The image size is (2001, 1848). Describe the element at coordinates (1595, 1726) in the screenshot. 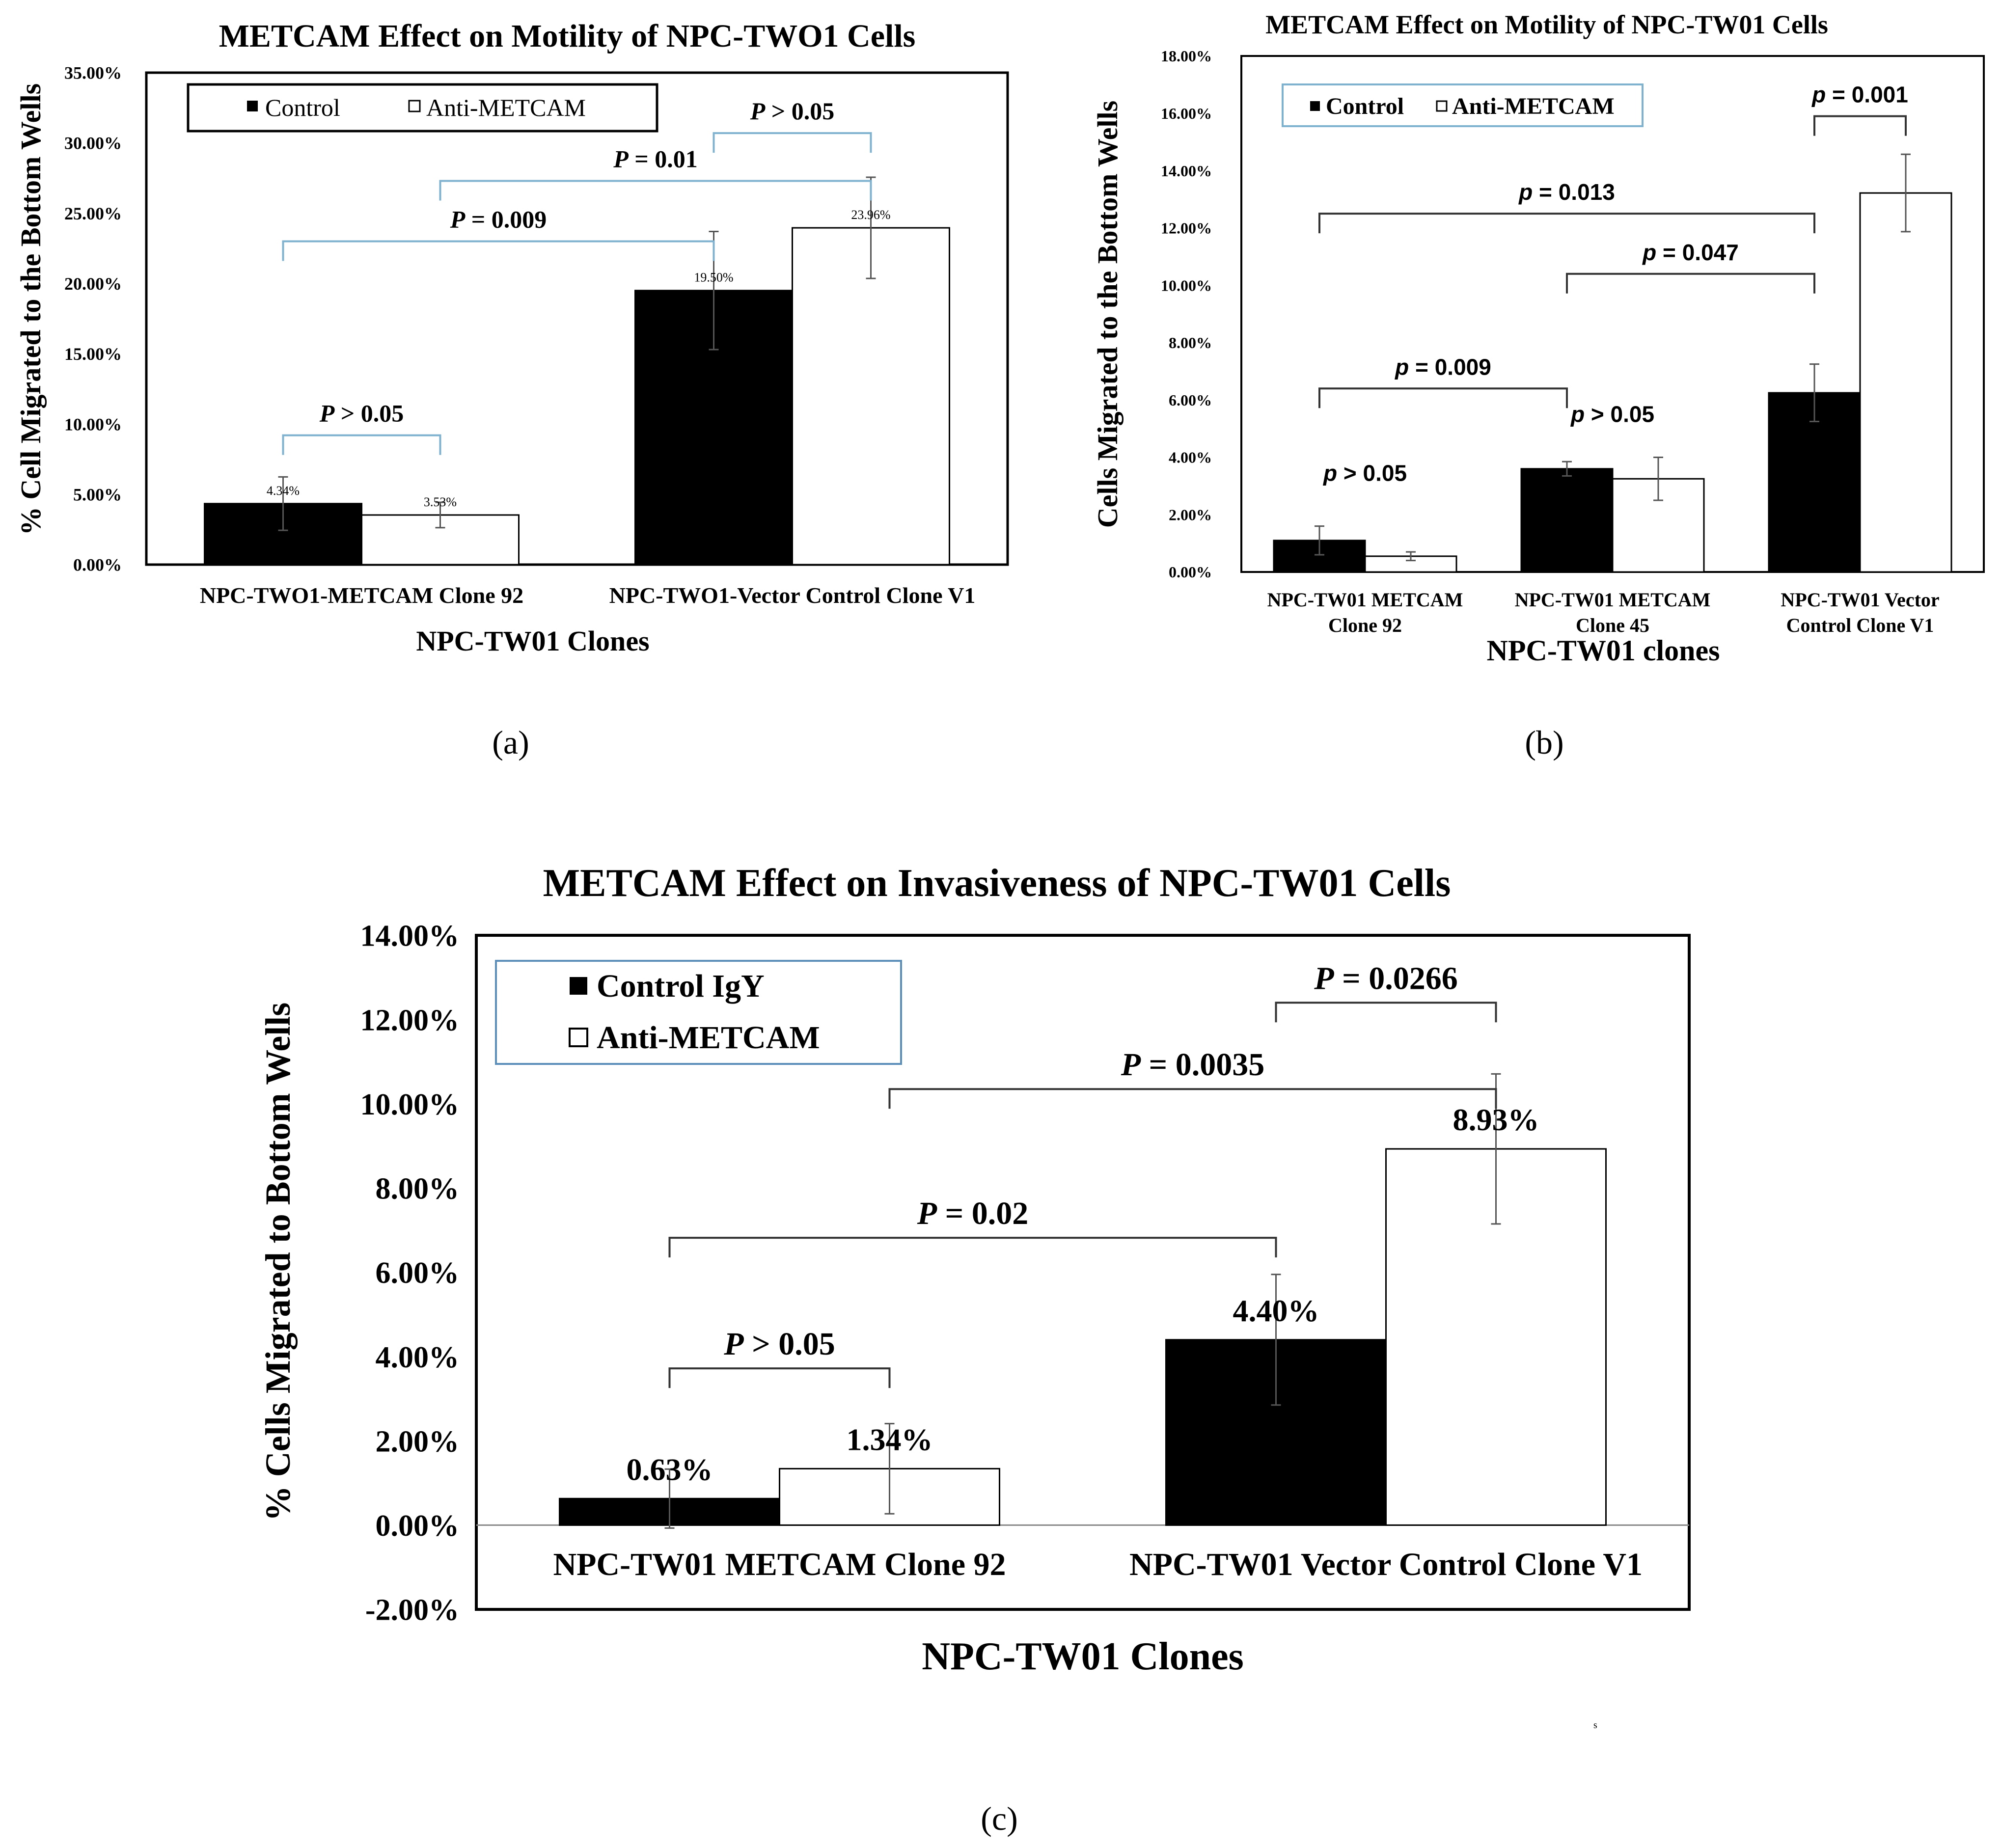

I see `stray-mark: s` at that location.